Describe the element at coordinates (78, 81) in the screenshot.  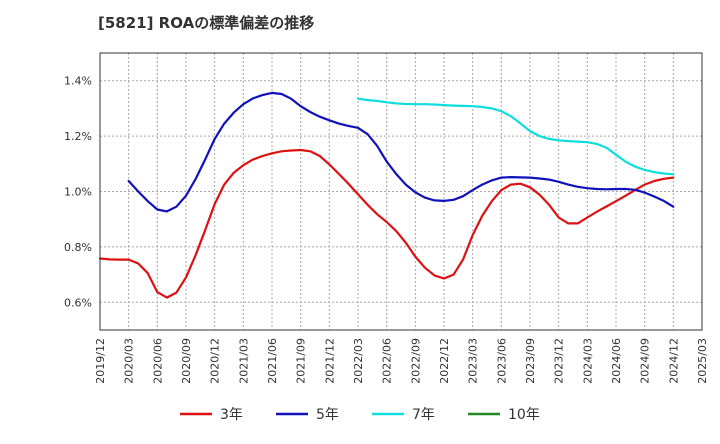
I see `y-tick-label: 1.4%` at that location.